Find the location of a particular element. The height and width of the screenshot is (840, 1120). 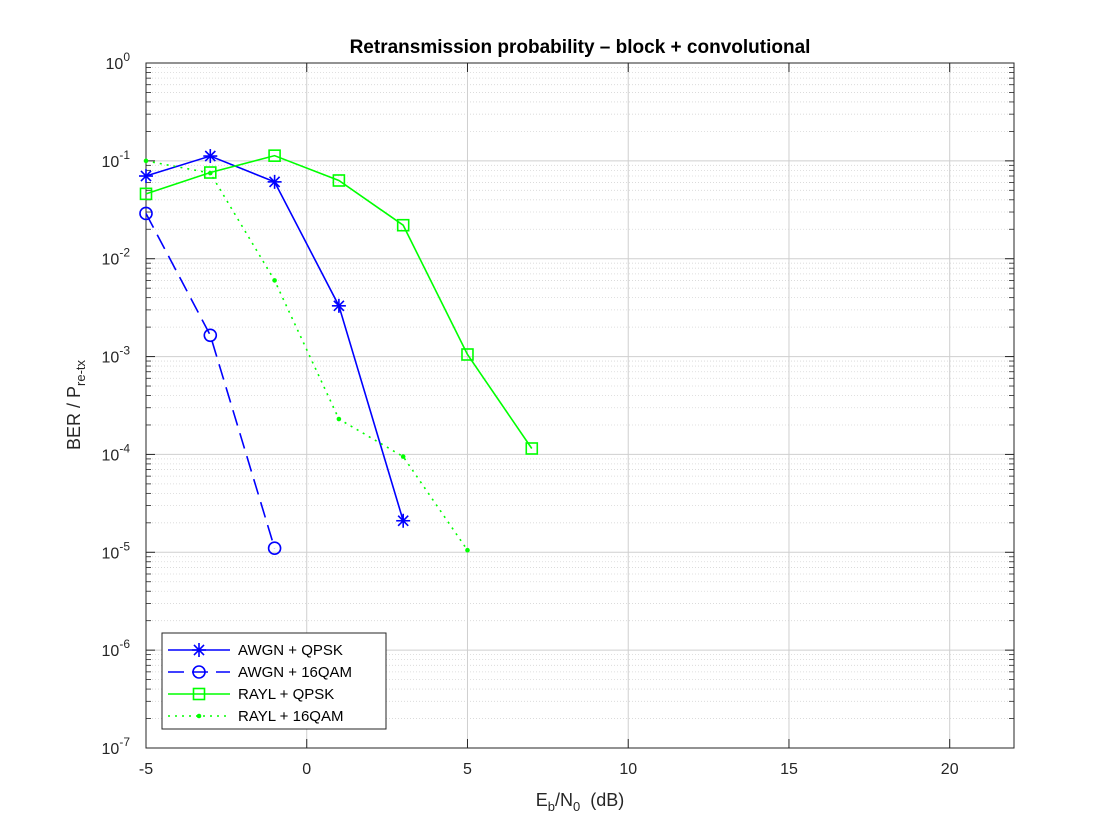

y-tick-label: 10⁻² is located at coordinates (116, 257).